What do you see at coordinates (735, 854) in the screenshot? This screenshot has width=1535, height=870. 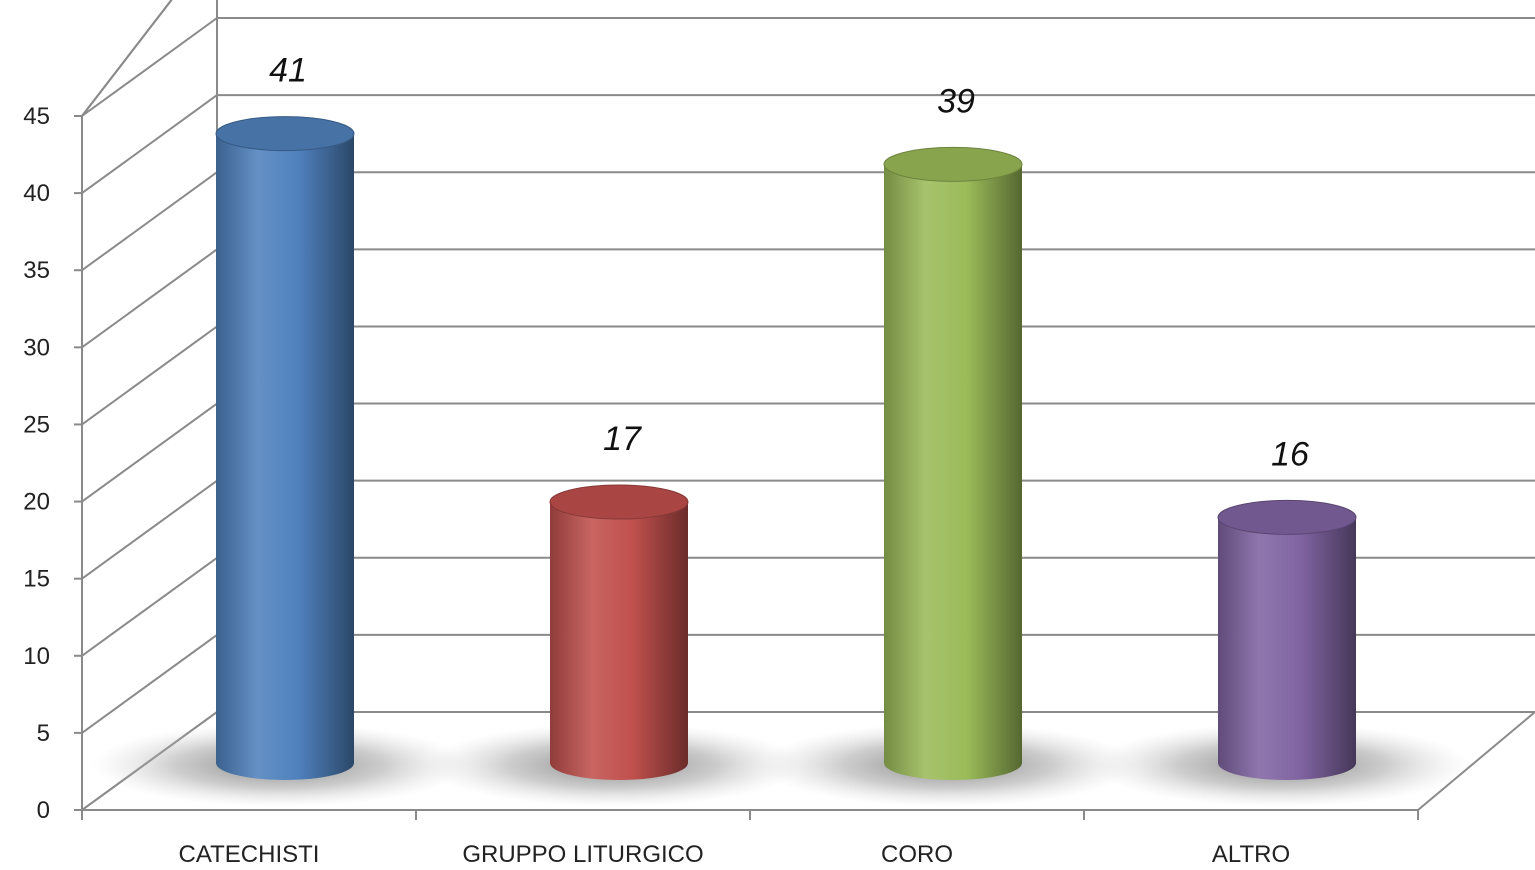 I see `x-axis-category-labels: CATECHISTI GRUPPO LITURGICO CORO ALTRO` at bounding box center [735, 854].